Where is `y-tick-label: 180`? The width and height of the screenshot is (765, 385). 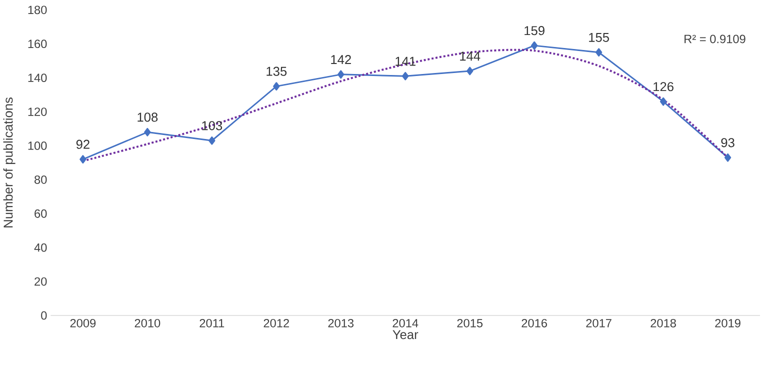
y-tick-label: 180 is located at coordinates (37, 10).